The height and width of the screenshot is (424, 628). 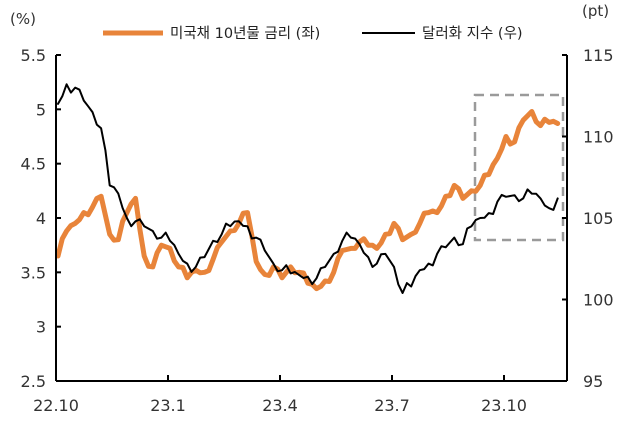 I want to click on x-tick-label: 22.10, so click(x=56, y=405).